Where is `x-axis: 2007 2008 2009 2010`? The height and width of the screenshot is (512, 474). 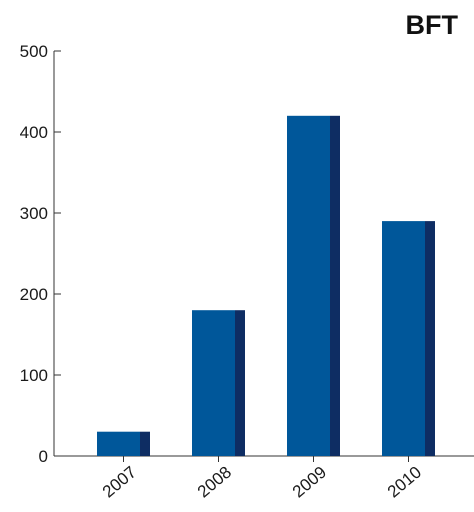
x-axis: 2007 2008 2009 2010 is located at coordinates (264, 478).